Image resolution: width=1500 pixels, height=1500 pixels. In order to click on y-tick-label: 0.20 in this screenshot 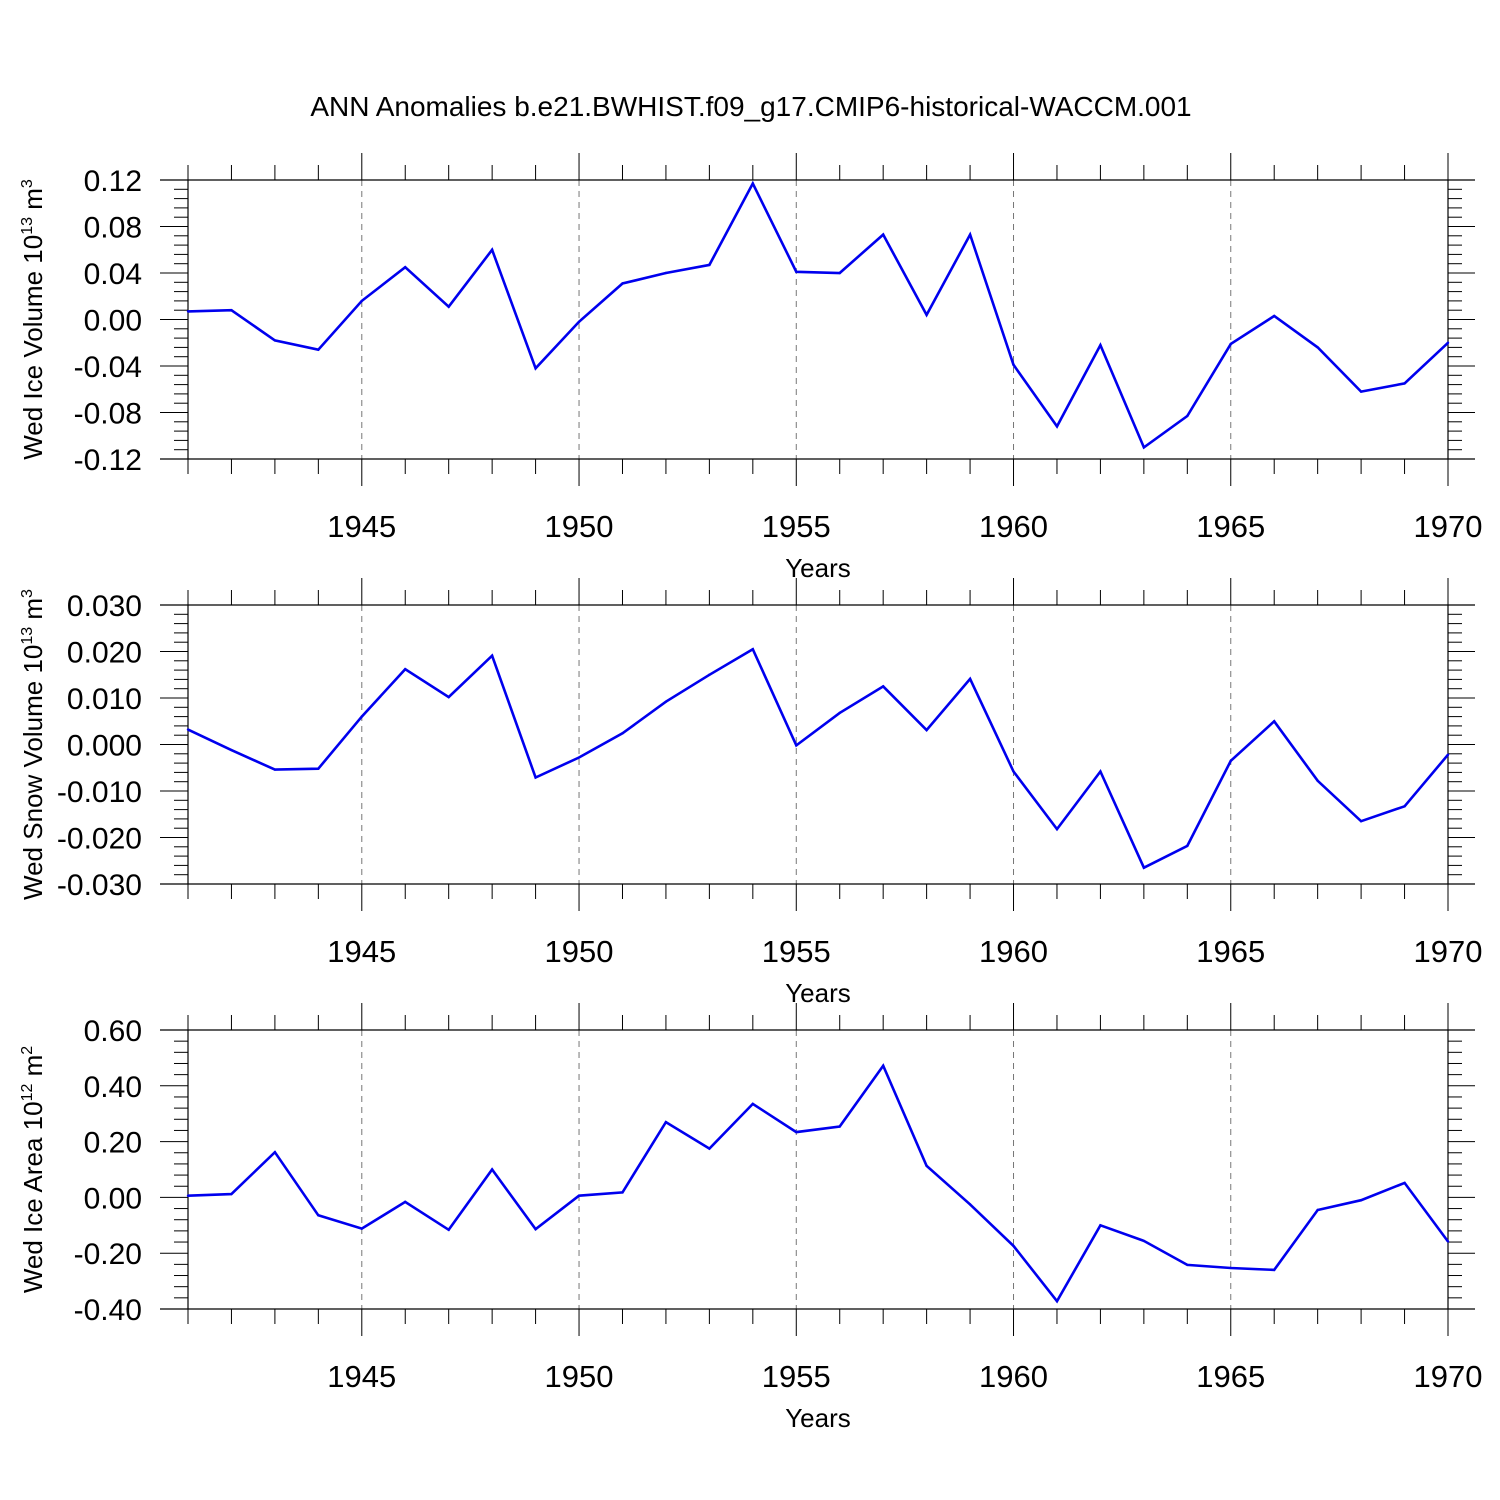, I will do `click(113, 1143)`.